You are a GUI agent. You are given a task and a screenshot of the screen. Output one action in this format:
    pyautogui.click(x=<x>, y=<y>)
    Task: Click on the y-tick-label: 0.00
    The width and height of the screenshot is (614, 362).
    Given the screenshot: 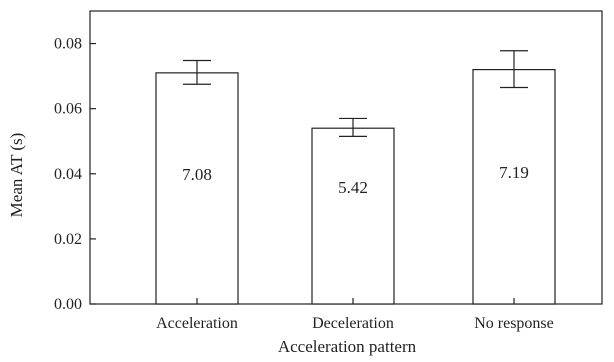 What is the action you would take?
    pyautogui.click(x=68, y=304)
    